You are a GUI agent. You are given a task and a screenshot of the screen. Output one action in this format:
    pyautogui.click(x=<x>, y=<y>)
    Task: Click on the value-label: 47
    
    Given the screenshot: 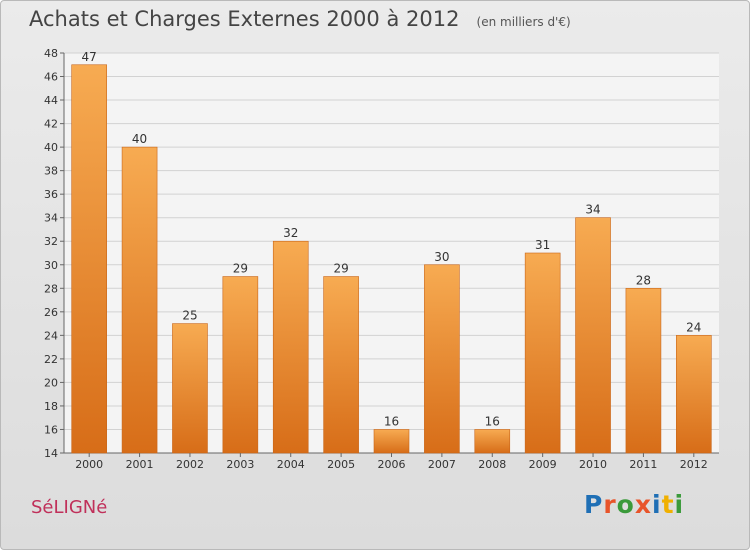 What is the action you would take?
    pyautogui.click(x=89, y=57)
    